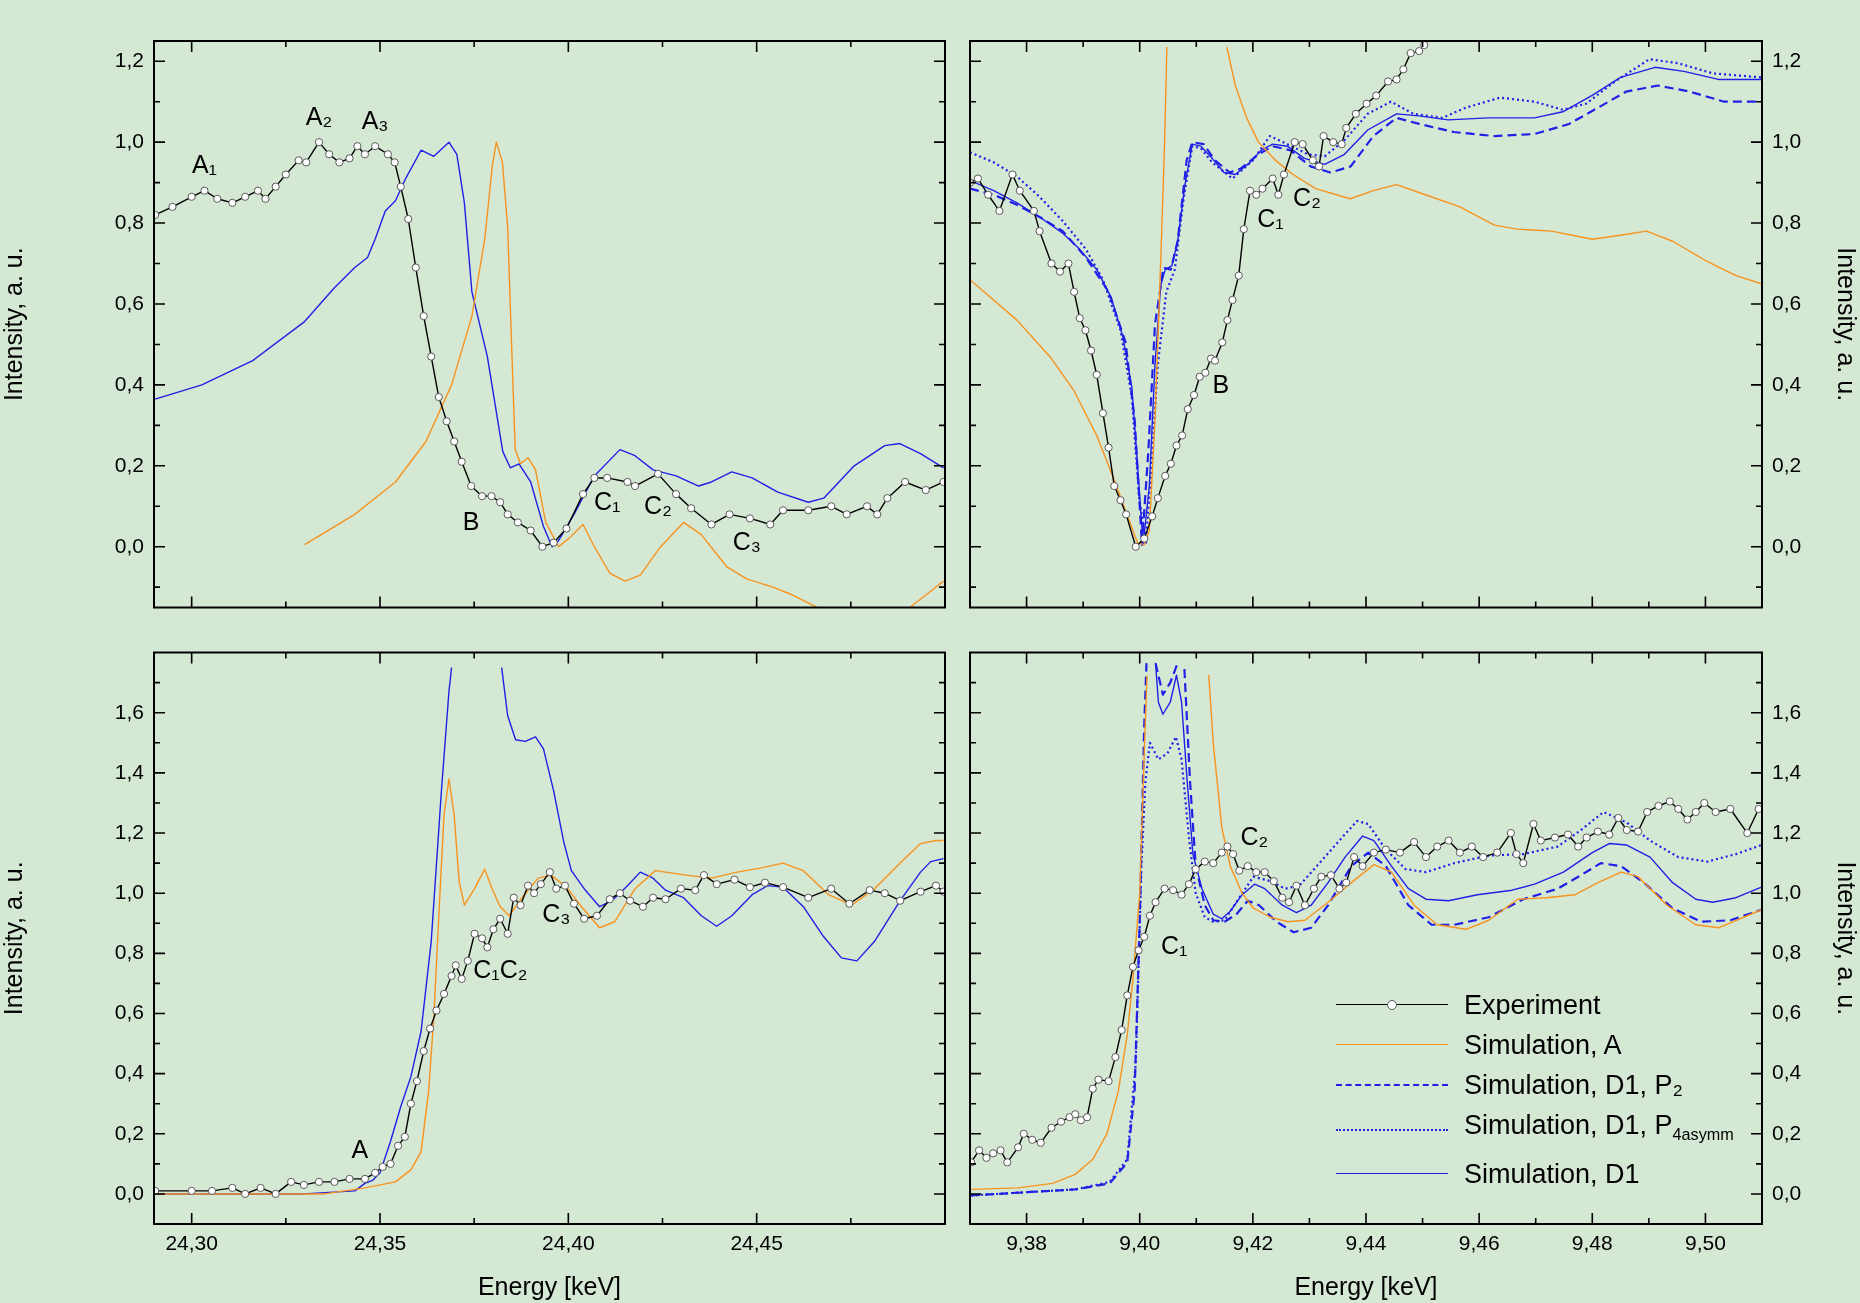 Image resolution: width=1860 pixels, height=1303 pixels. What do you see at coordinates (1574, 1085) in the screenshot?
I see `legend-label: Simulation, D1, P₂` at bounding box center [1574, 1085].